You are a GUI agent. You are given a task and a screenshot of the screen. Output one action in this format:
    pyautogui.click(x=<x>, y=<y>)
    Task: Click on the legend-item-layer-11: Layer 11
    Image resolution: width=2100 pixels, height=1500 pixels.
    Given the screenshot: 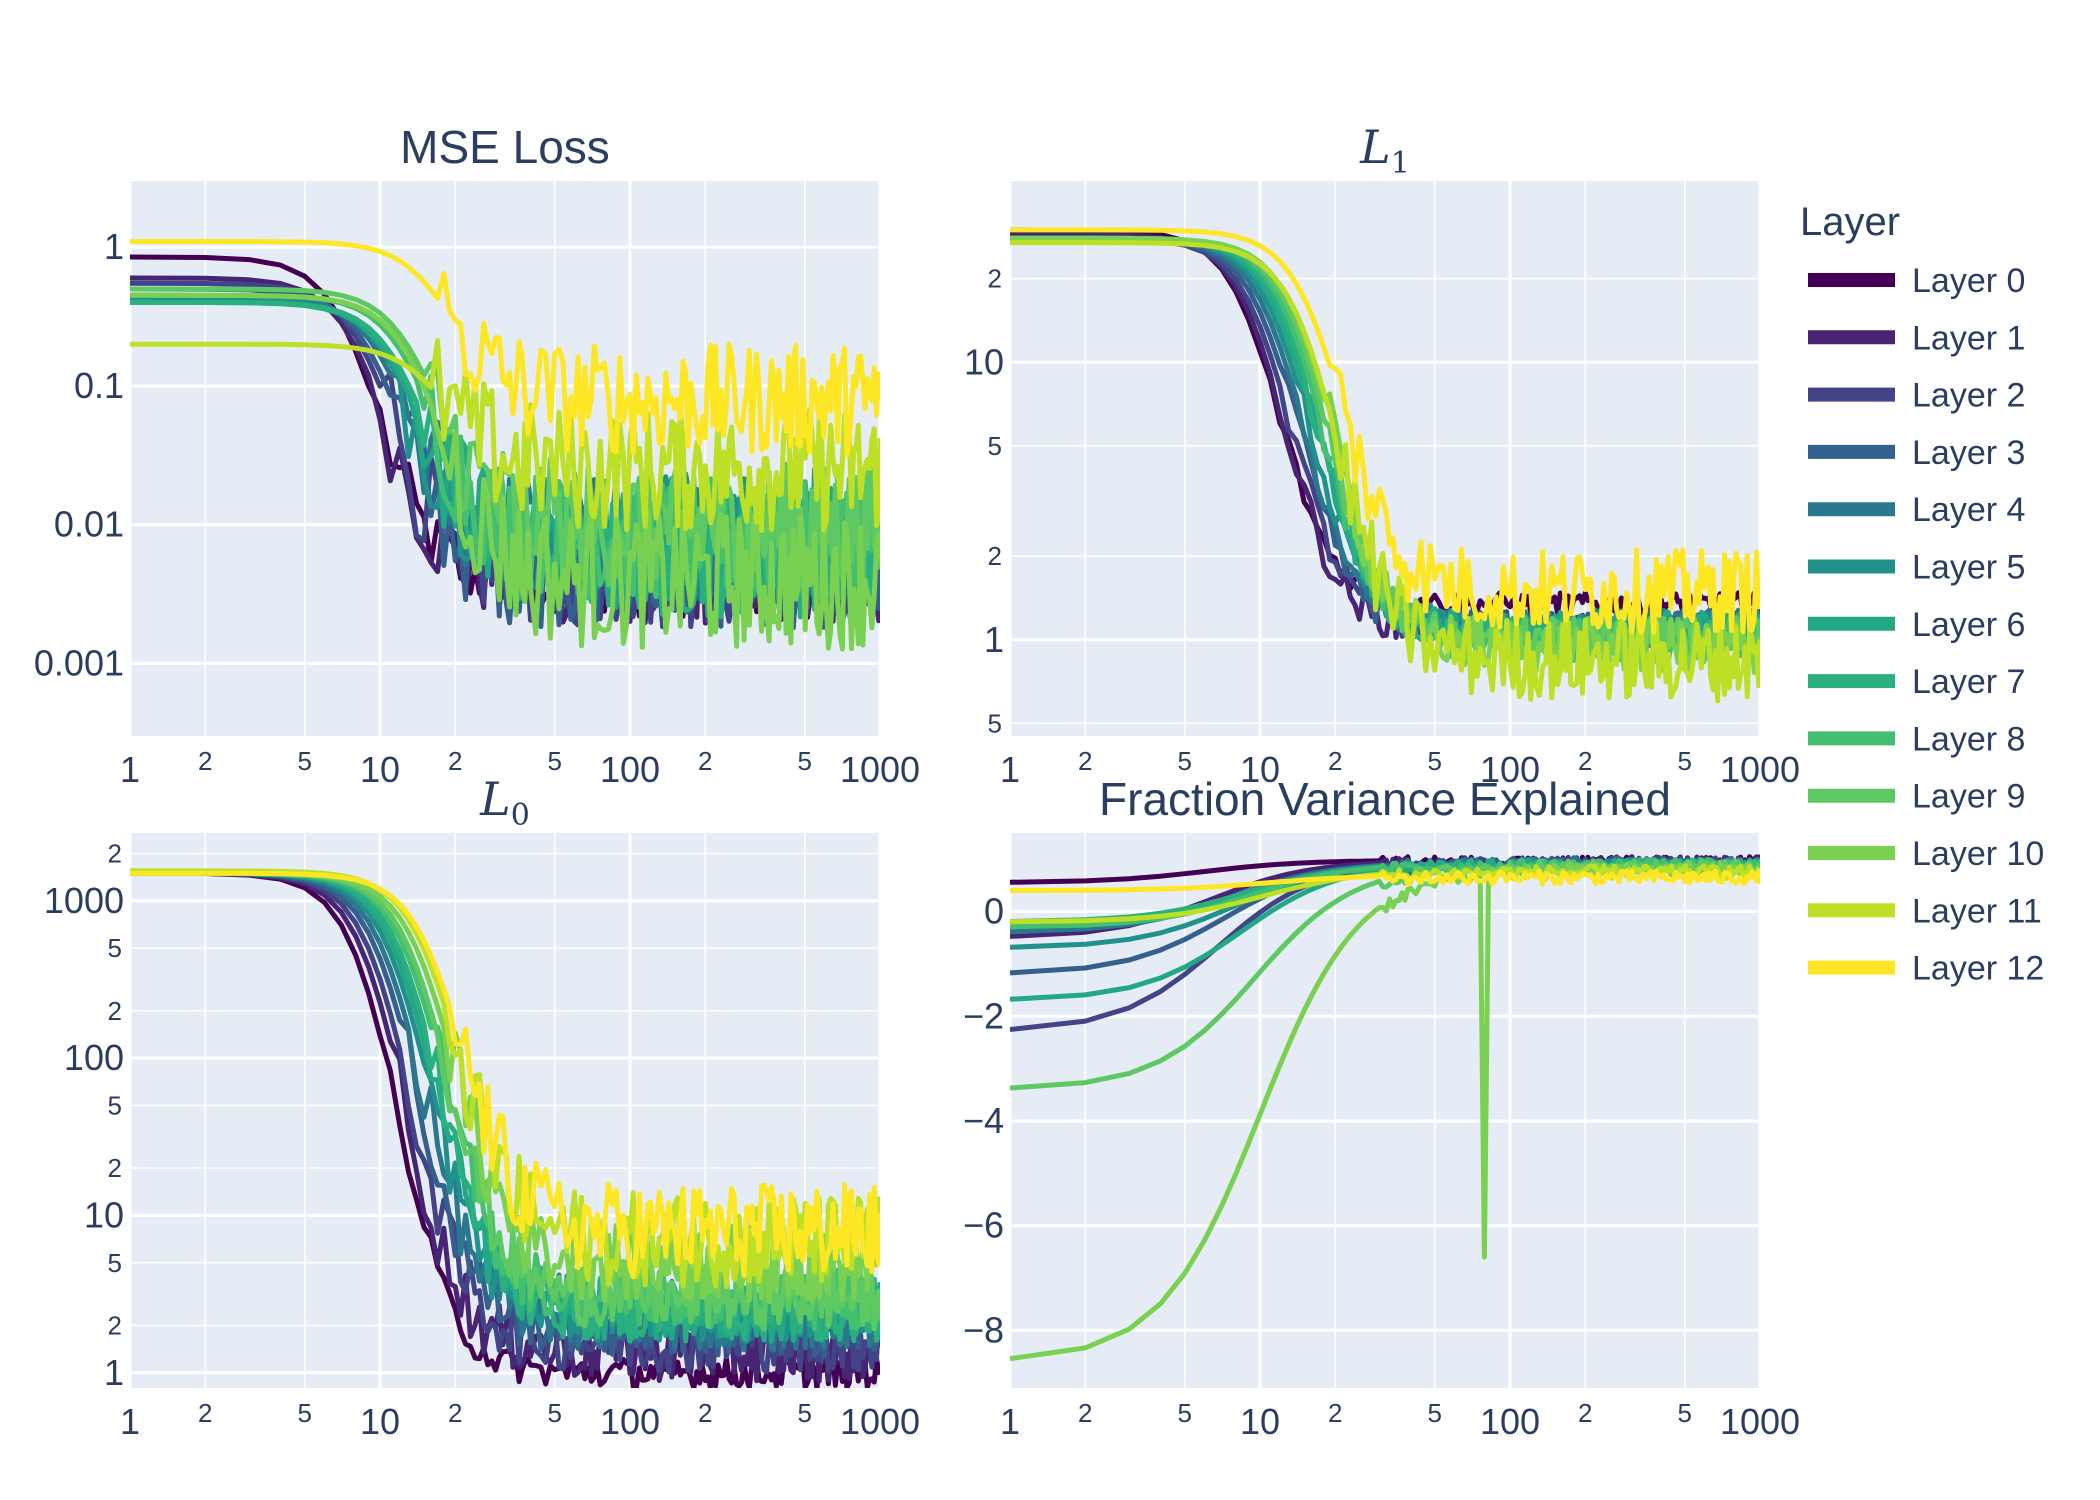 What is the action you would take?
    pyautogui.click(x=1925, y=911)
    